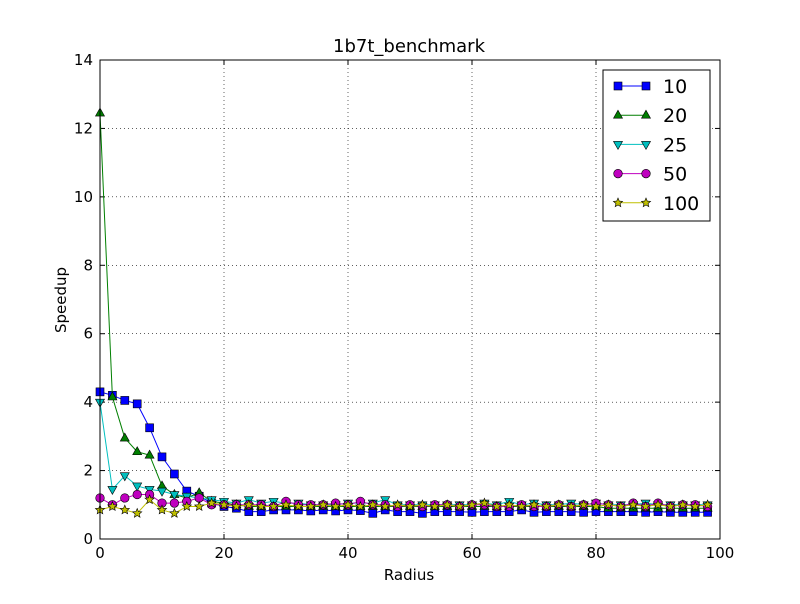 The height and width of the screenshot is (604, 800). What do you see at coordinates (223, 553) in the screenshot?
I see `x-tick-label: 20` at bounding box center [223, 553].